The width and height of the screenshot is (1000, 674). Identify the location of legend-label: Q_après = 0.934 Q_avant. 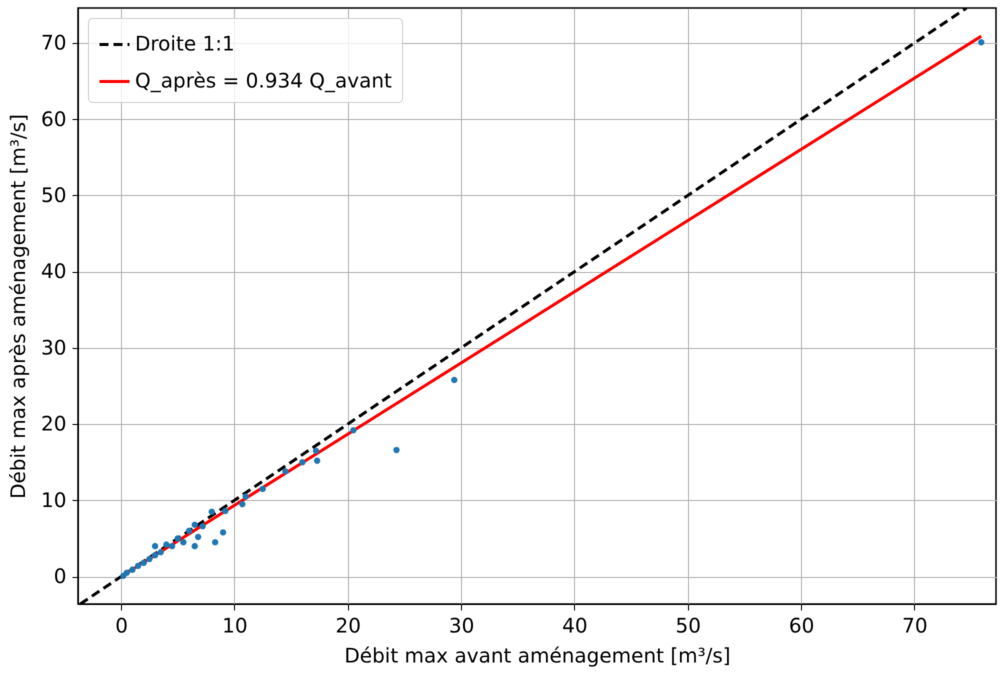
(263, 80).